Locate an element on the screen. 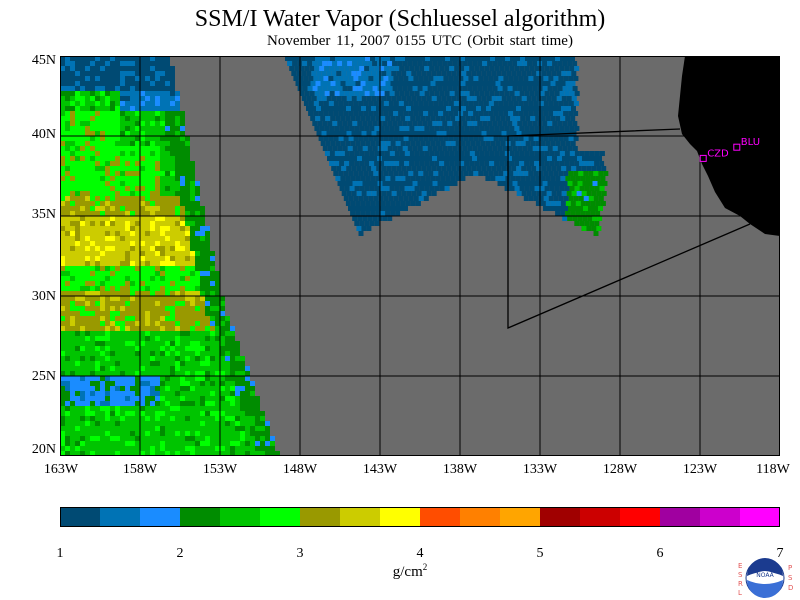 The width and height of the screenshot is (800, 600). lat-label-35n: 35N is located at coordinates (43, 214).